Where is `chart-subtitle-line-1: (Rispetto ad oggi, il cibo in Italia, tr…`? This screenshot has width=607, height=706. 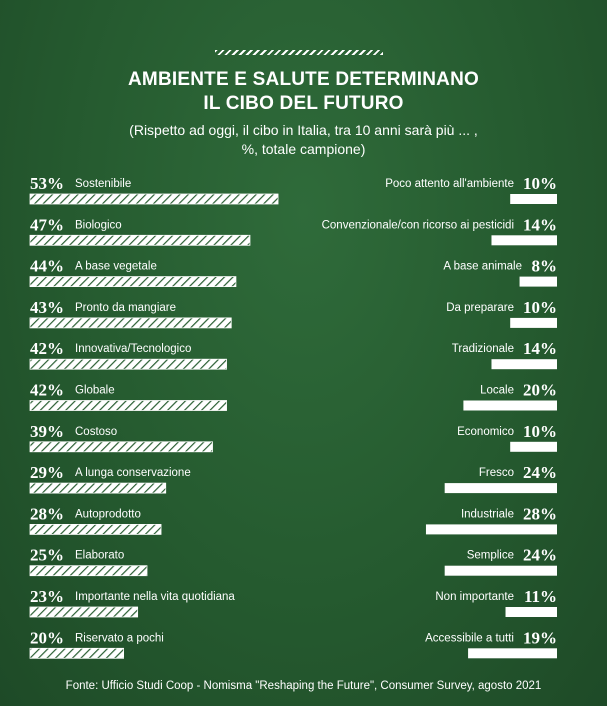
chart-subtitle-line-1: (Rispetto ad oggi, il cibo in Italia, tr… is located at coordinates (303, 130).